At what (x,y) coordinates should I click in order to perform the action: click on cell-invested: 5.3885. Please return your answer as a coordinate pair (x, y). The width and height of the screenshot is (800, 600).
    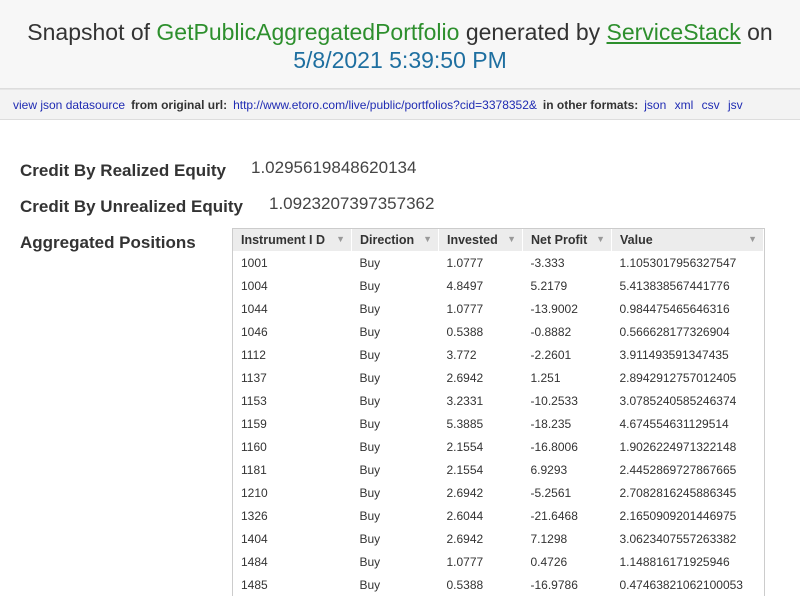
    Looking at the image, I should click on (465, 423).